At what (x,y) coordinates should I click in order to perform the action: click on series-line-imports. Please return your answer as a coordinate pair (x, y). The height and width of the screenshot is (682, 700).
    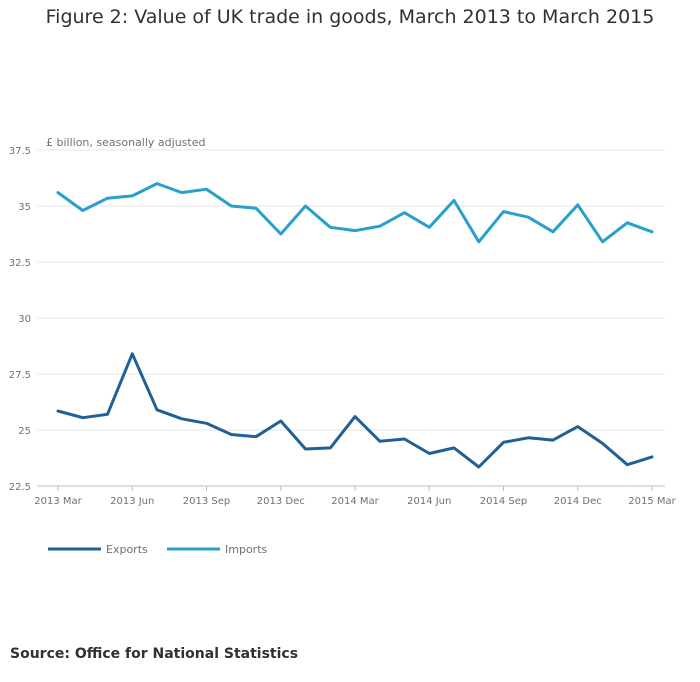
    Looking at the image, I should click on (355, 213).